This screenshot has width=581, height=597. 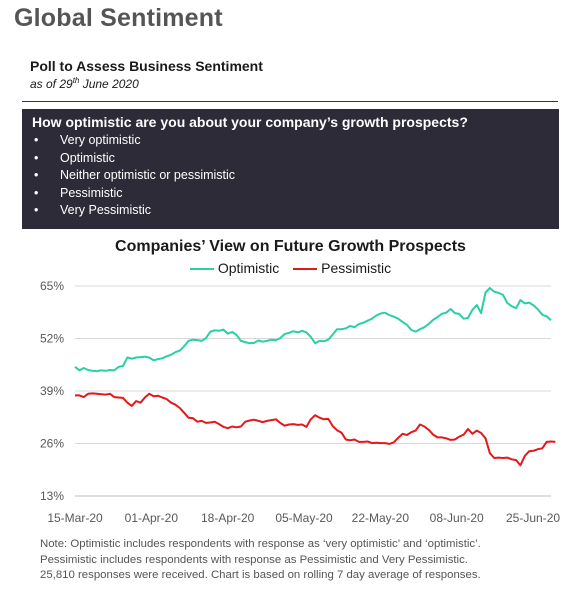 What do you see at coordinates (305, 269) in the screenshot?
I see `legend-swatch-pessimistic` at bounding box center [305, 269].